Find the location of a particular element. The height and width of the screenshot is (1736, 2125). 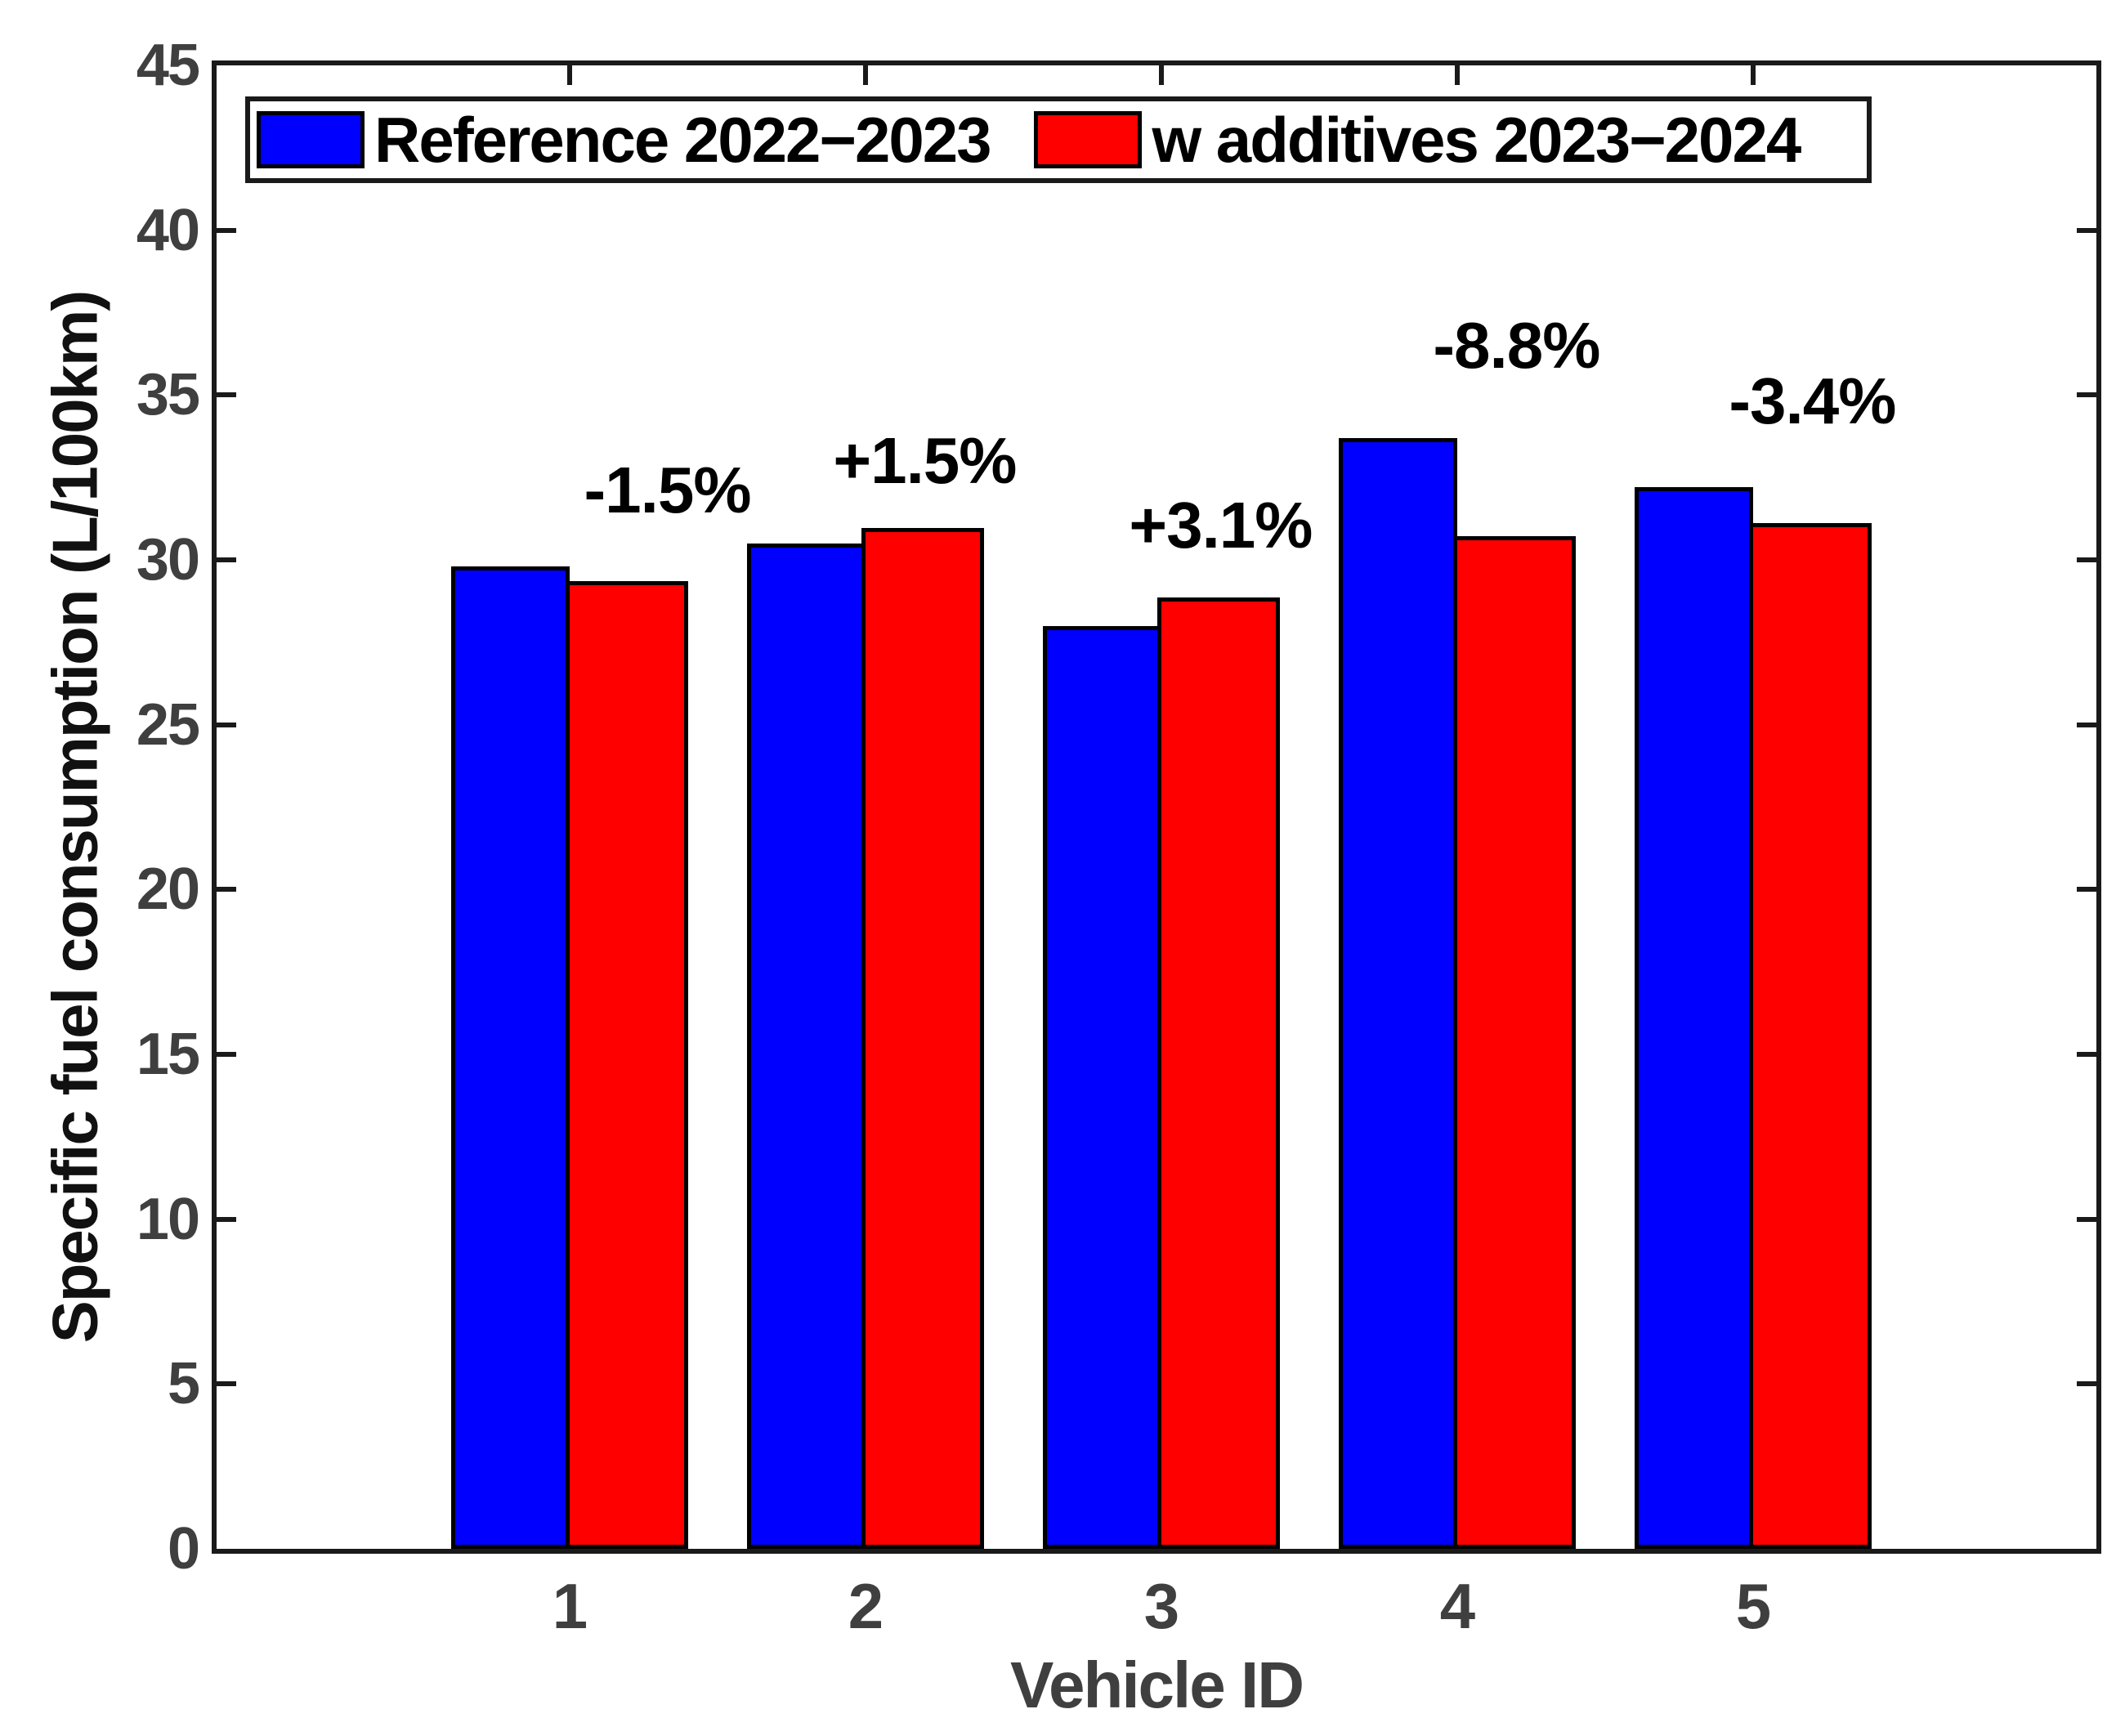

y-tick-label-45: 45 is located at coordinates (168, 65).